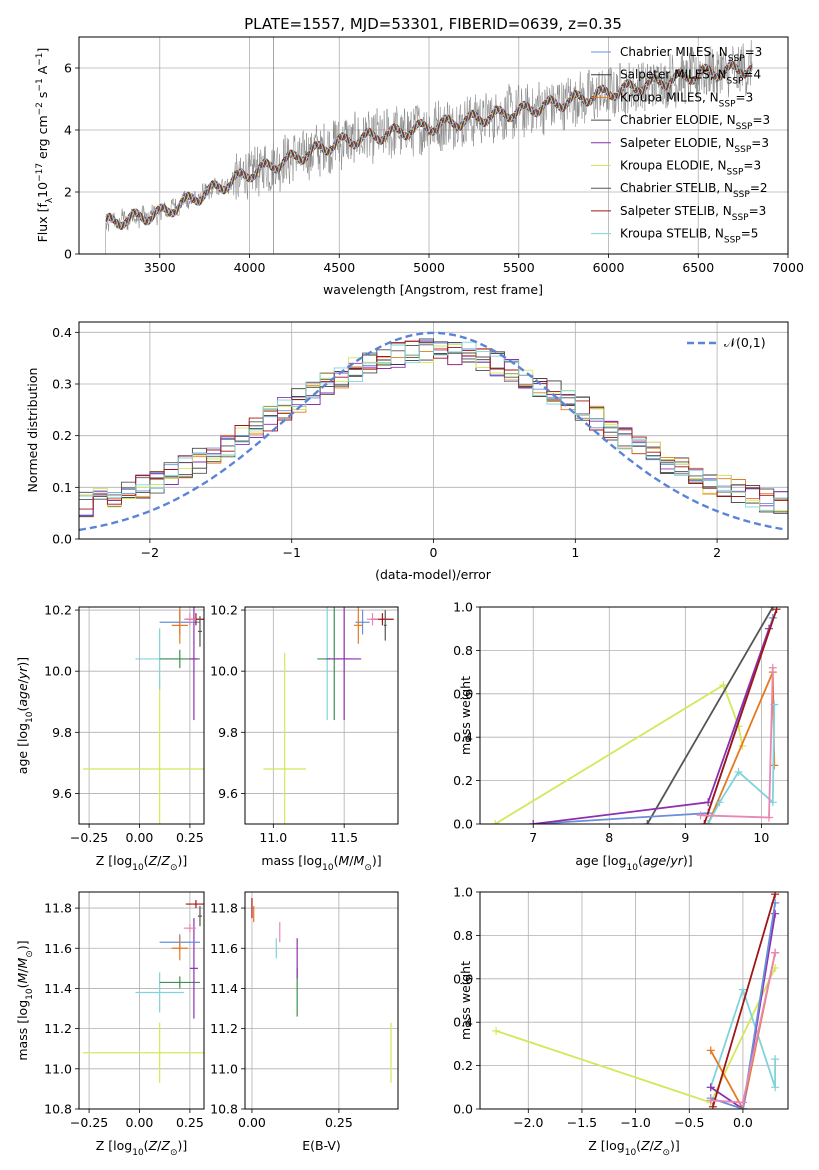 Image resolution: width=819 pixels, height=1170 pixels. I want to click on x-tick-label: 7, so click(533, 837).